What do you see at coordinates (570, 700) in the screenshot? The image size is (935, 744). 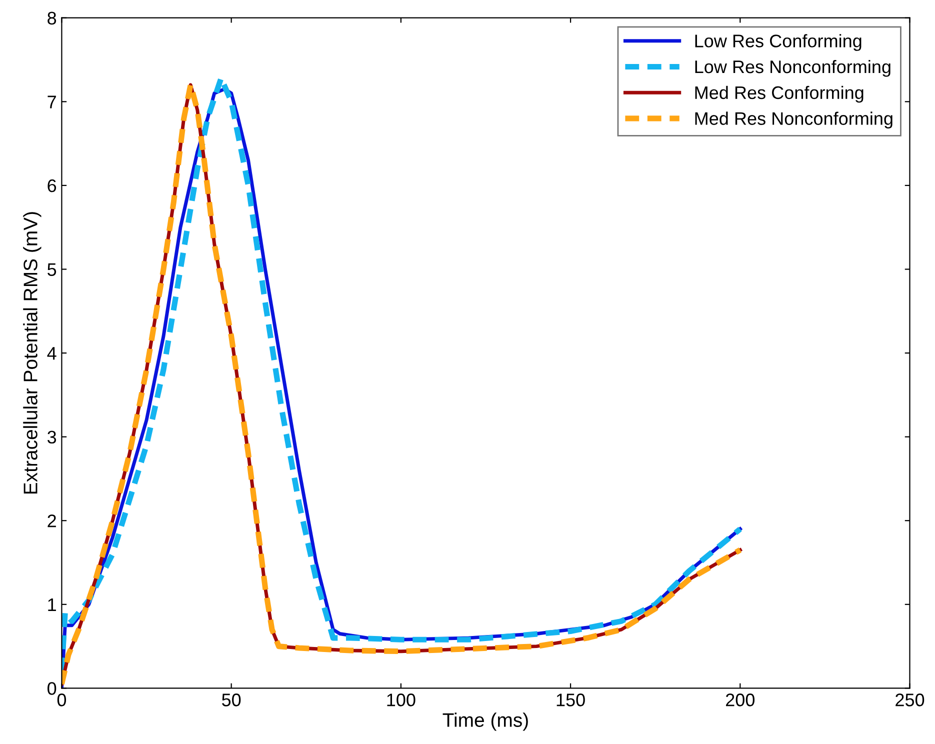 I see `x-tick-label: 150` at bounding box center [570, 700].